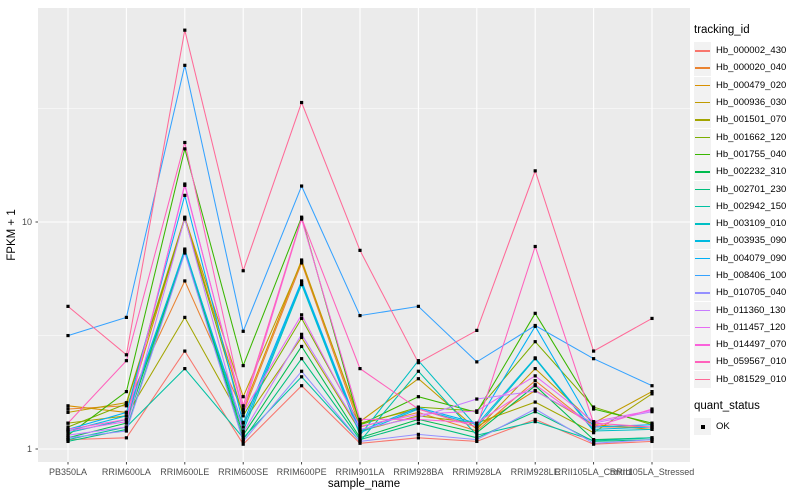  What do you see at coordinates (477, 472) in the screenshot?
I see `x-tick-label: RRIM928LA` at bounding box center [477, 472].